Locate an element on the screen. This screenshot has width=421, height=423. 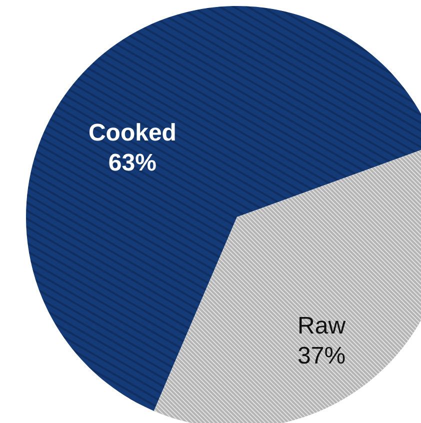
slice-label: Cooked is located at coordinates (132, 133).